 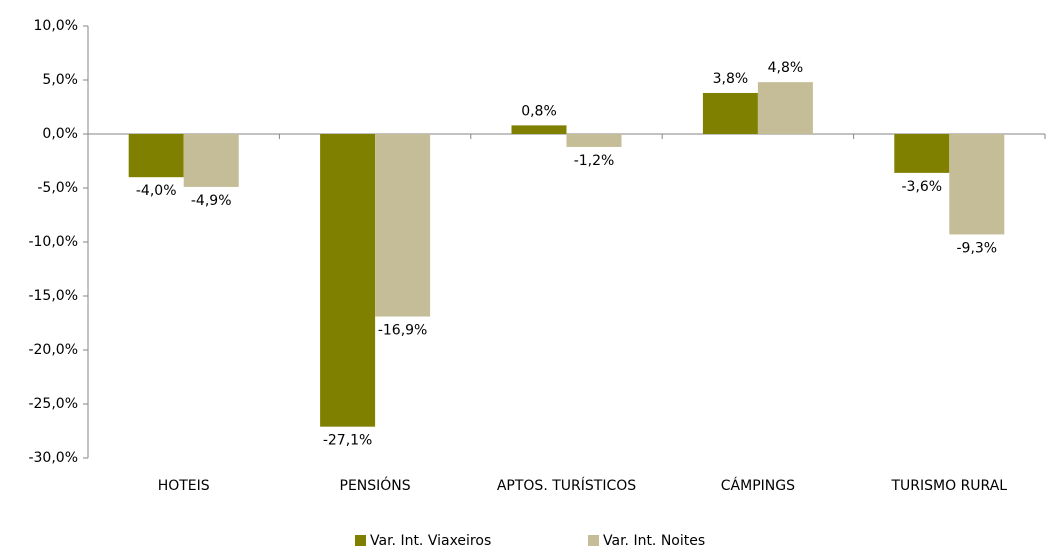 I want to click on x-tick-label: APTOS. TURÍSTICOS, so click(x=566, y=485).